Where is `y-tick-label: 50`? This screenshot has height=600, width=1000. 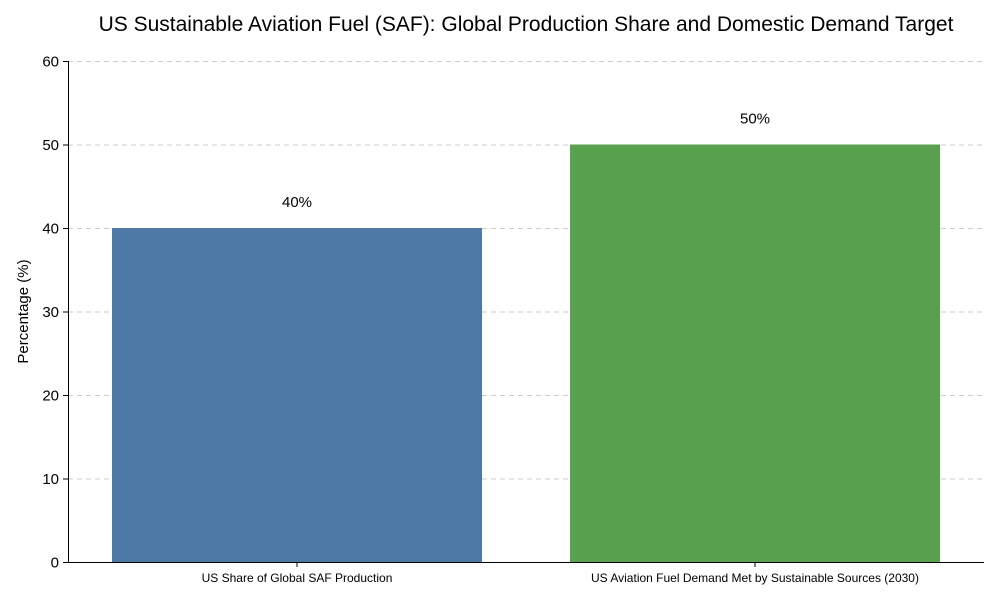
y-tick-label: 50 is located at coordinates (50, 145).